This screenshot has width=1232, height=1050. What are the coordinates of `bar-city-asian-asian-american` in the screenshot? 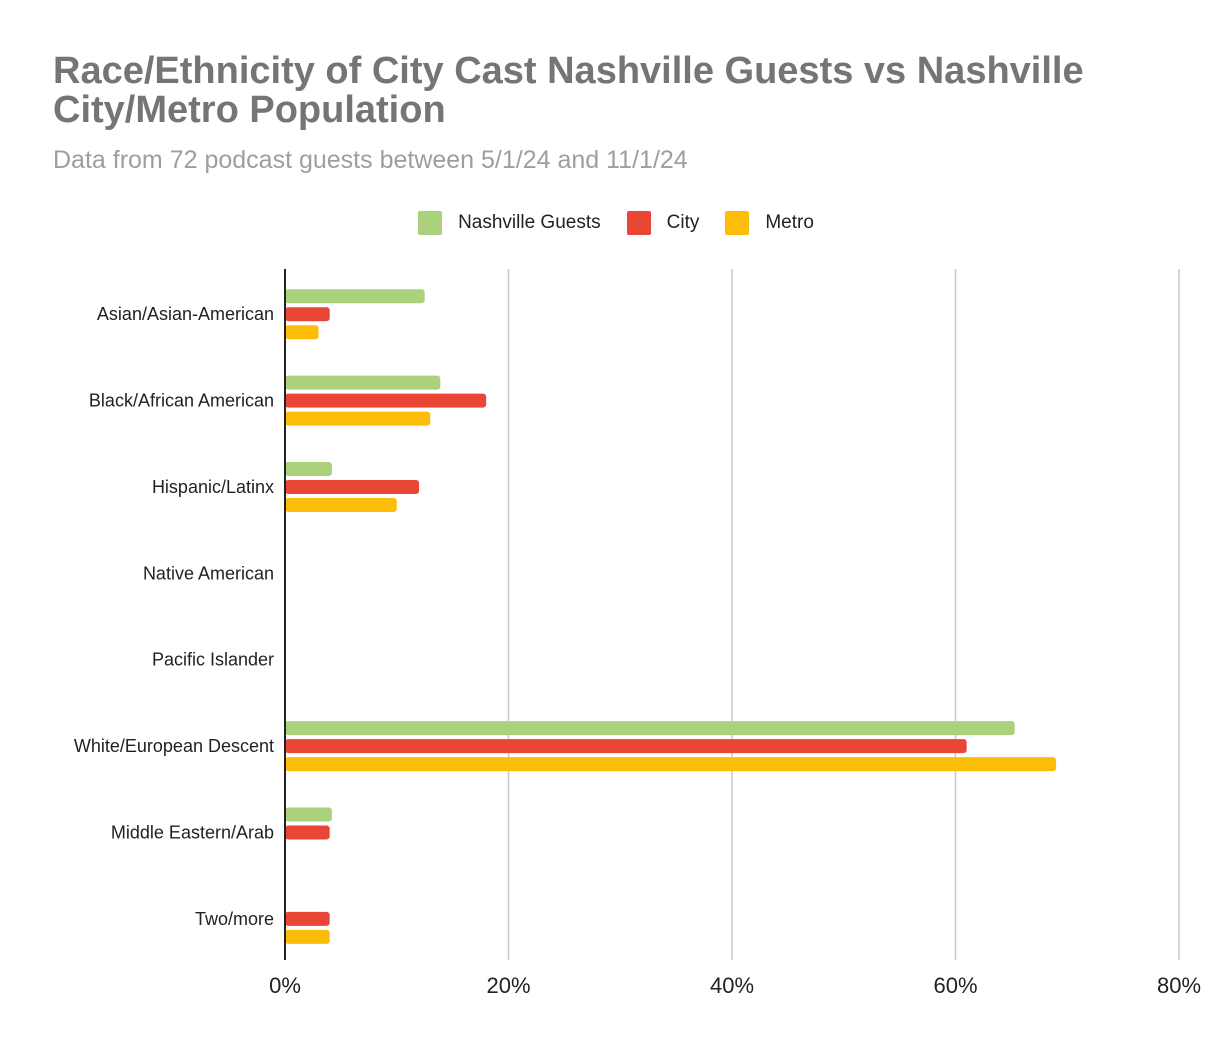 It's located at (307, 314).